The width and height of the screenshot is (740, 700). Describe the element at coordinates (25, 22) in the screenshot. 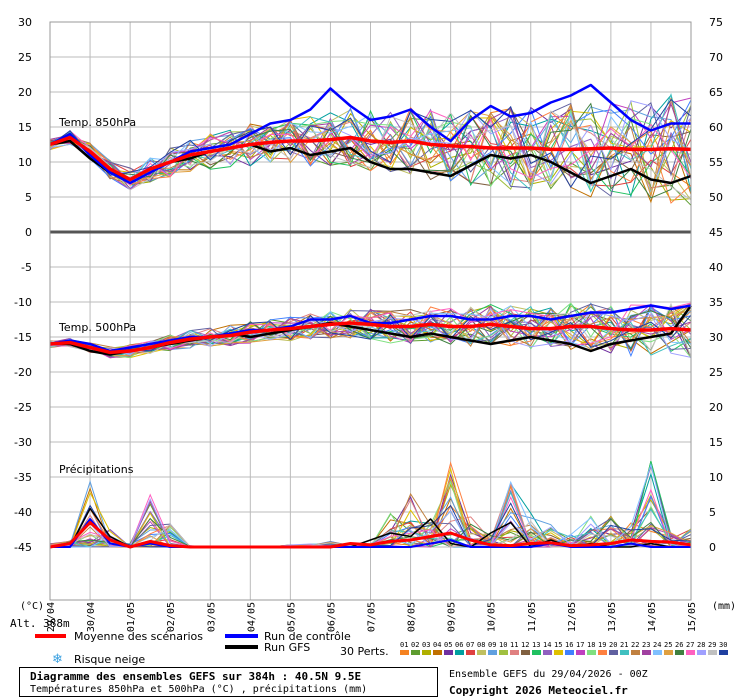

I see `left-tick-label: 30` at that location.